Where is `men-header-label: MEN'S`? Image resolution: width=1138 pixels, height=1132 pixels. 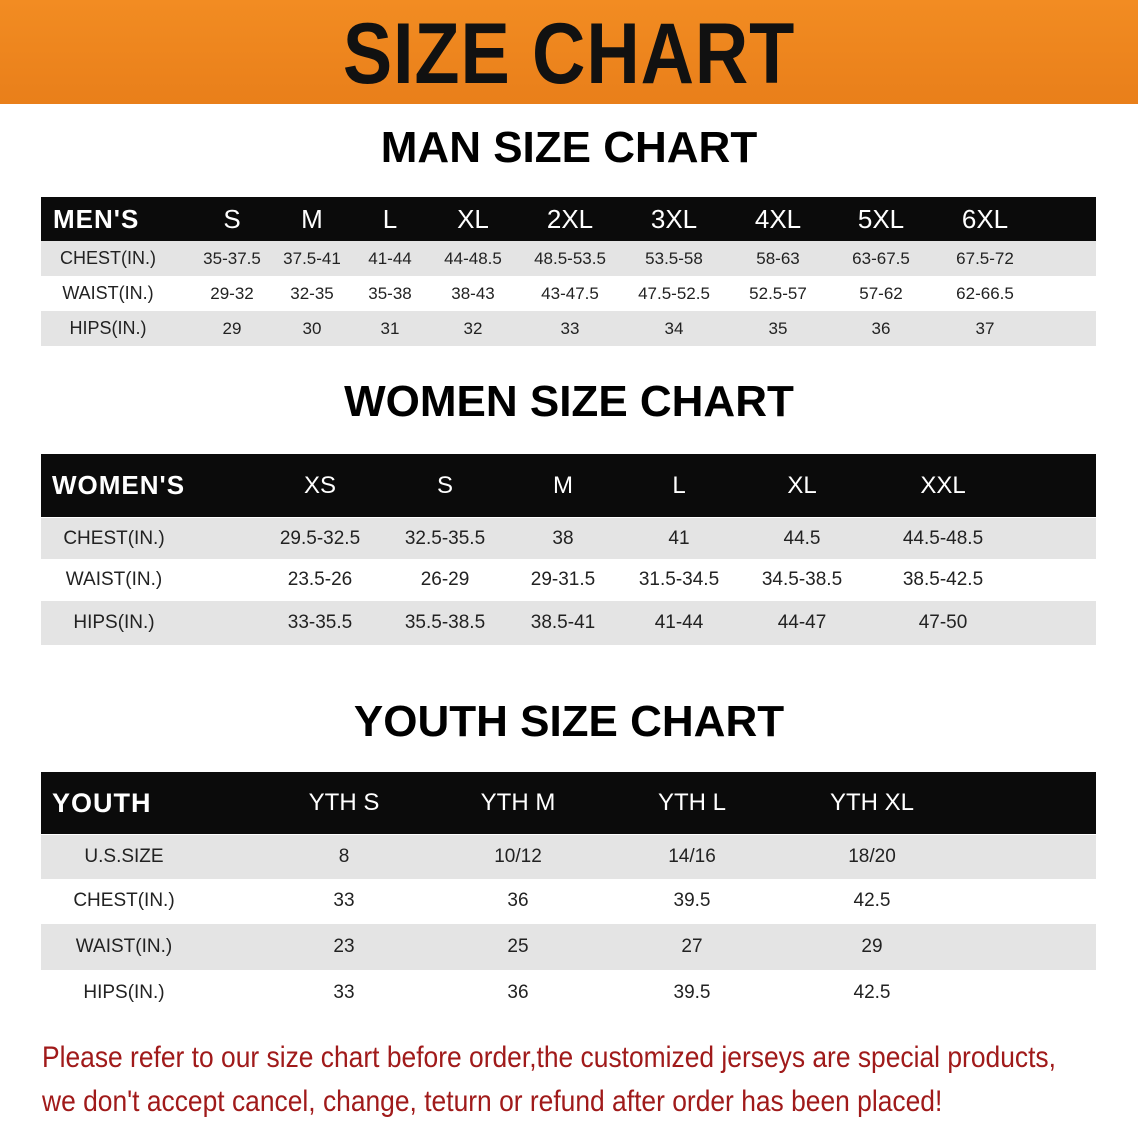 men-header-label: MEN'S is located at coordinates (96, 219).